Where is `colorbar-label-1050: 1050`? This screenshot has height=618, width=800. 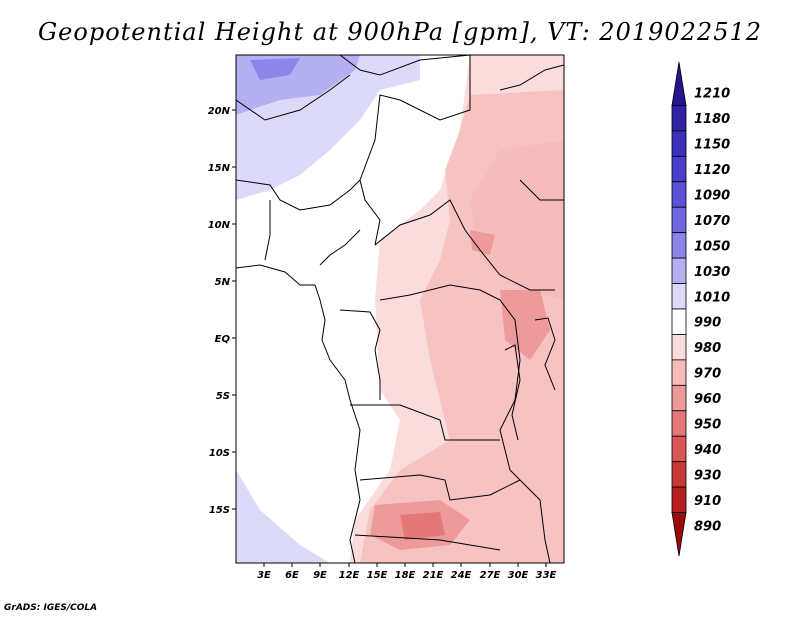 colorbar-label-1050: 1050 is located at coordinates (712, 246).